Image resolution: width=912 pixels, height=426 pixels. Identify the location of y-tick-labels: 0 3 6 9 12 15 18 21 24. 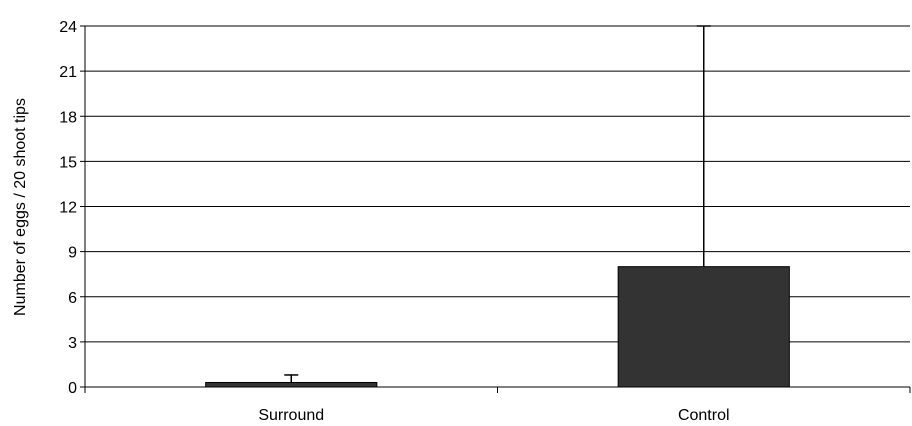
(68, 208).